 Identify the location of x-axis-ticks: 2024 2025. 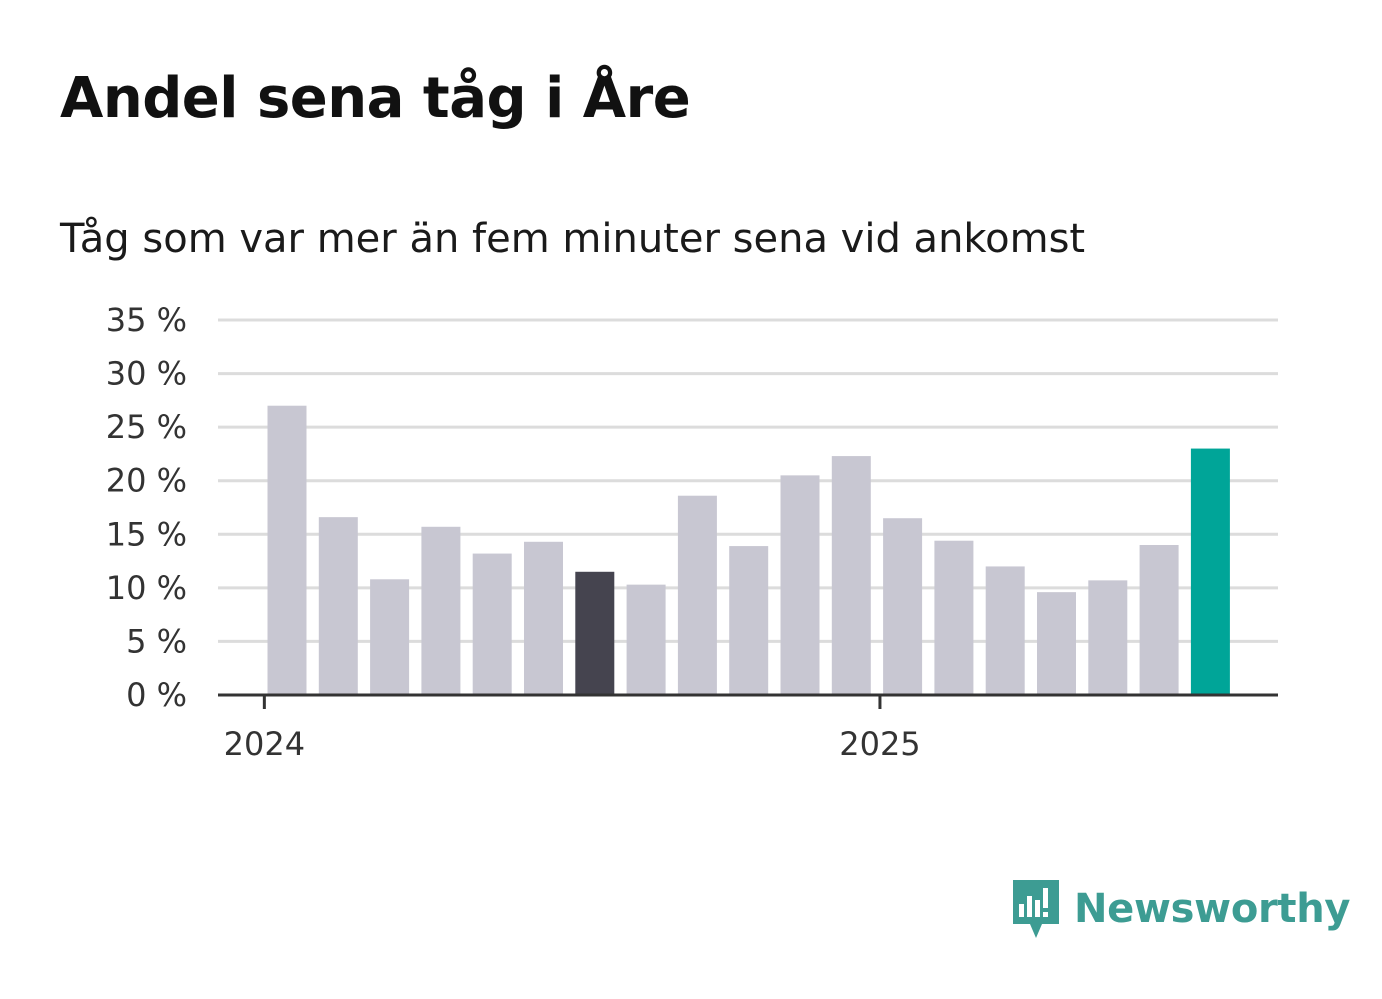
(572, 729).